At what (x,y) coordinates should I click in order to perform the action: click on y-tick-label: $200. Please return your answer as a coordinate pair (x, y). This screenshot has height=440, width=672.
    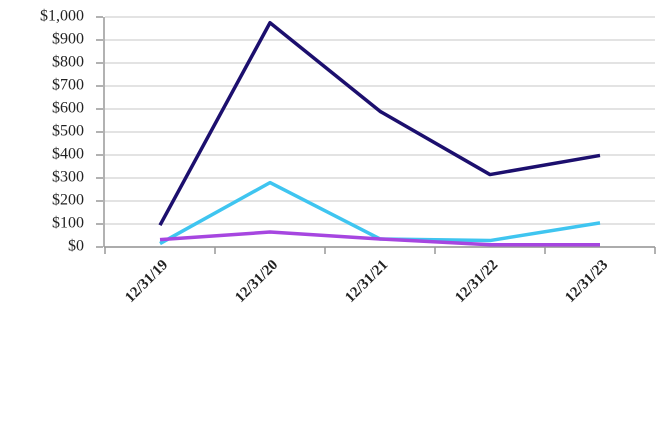
    Looking at the image, I should click on (68, 200).